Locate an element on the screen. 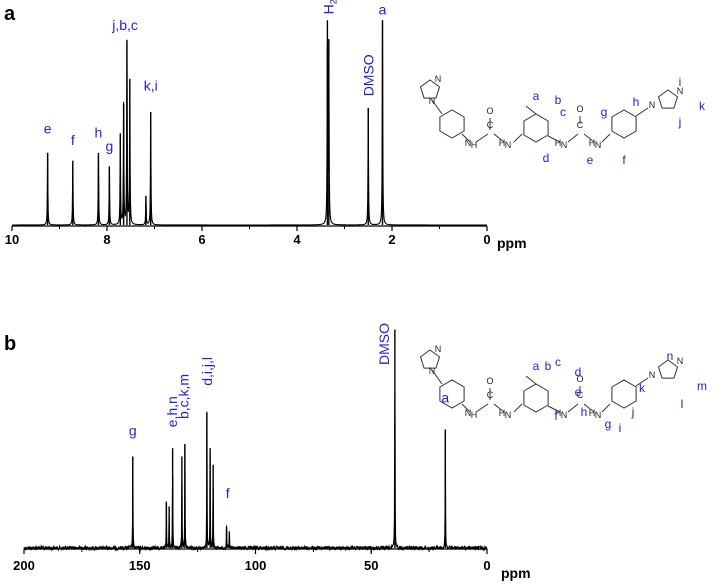 The height and width of the screenshot is (588, 724). peak-annotation: H2O is located at coordinates (329, 7).